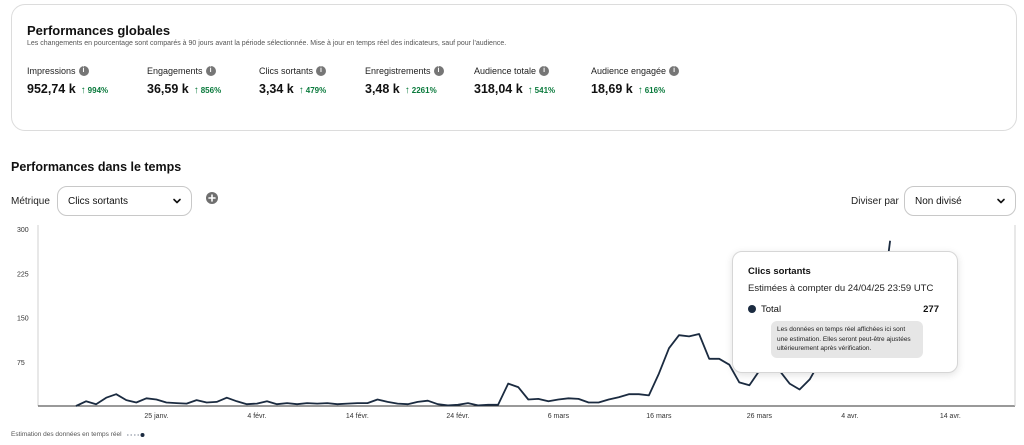  I want to click on metric-value: 36,59 k, so click(168, 89).